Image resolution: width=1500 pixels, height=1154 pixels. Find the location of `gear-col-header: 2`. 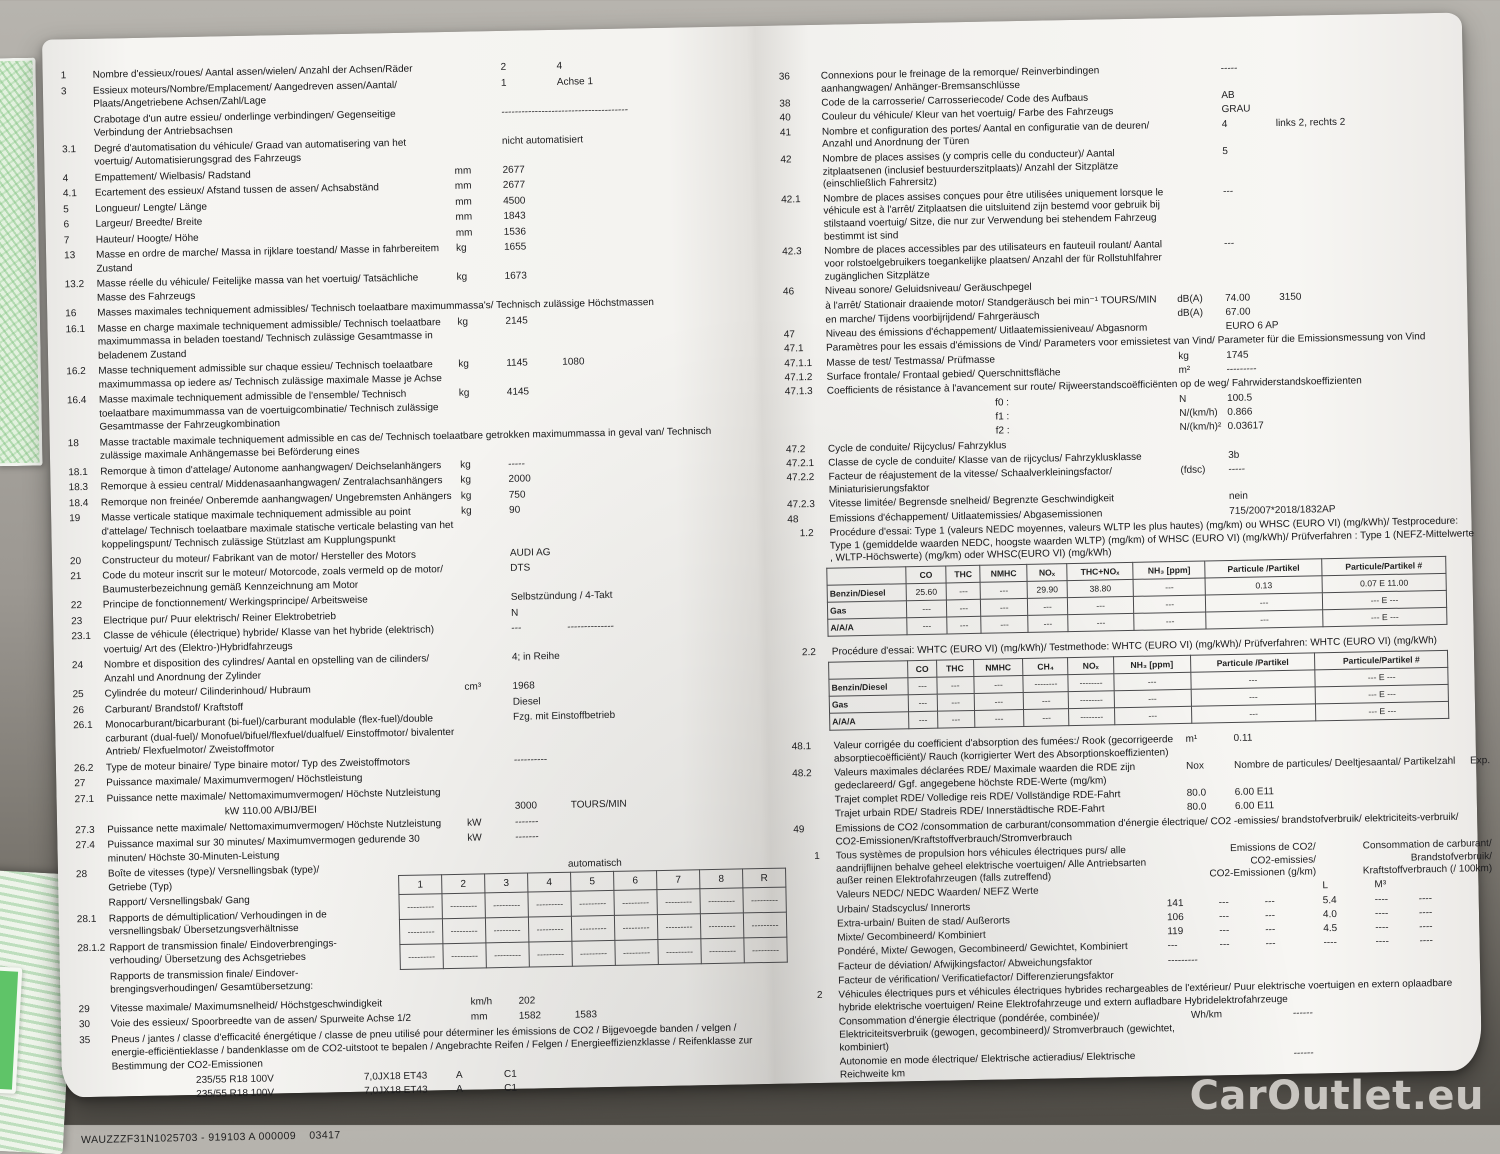

gear-col-header: 2 is located at coordinates (463, 883).